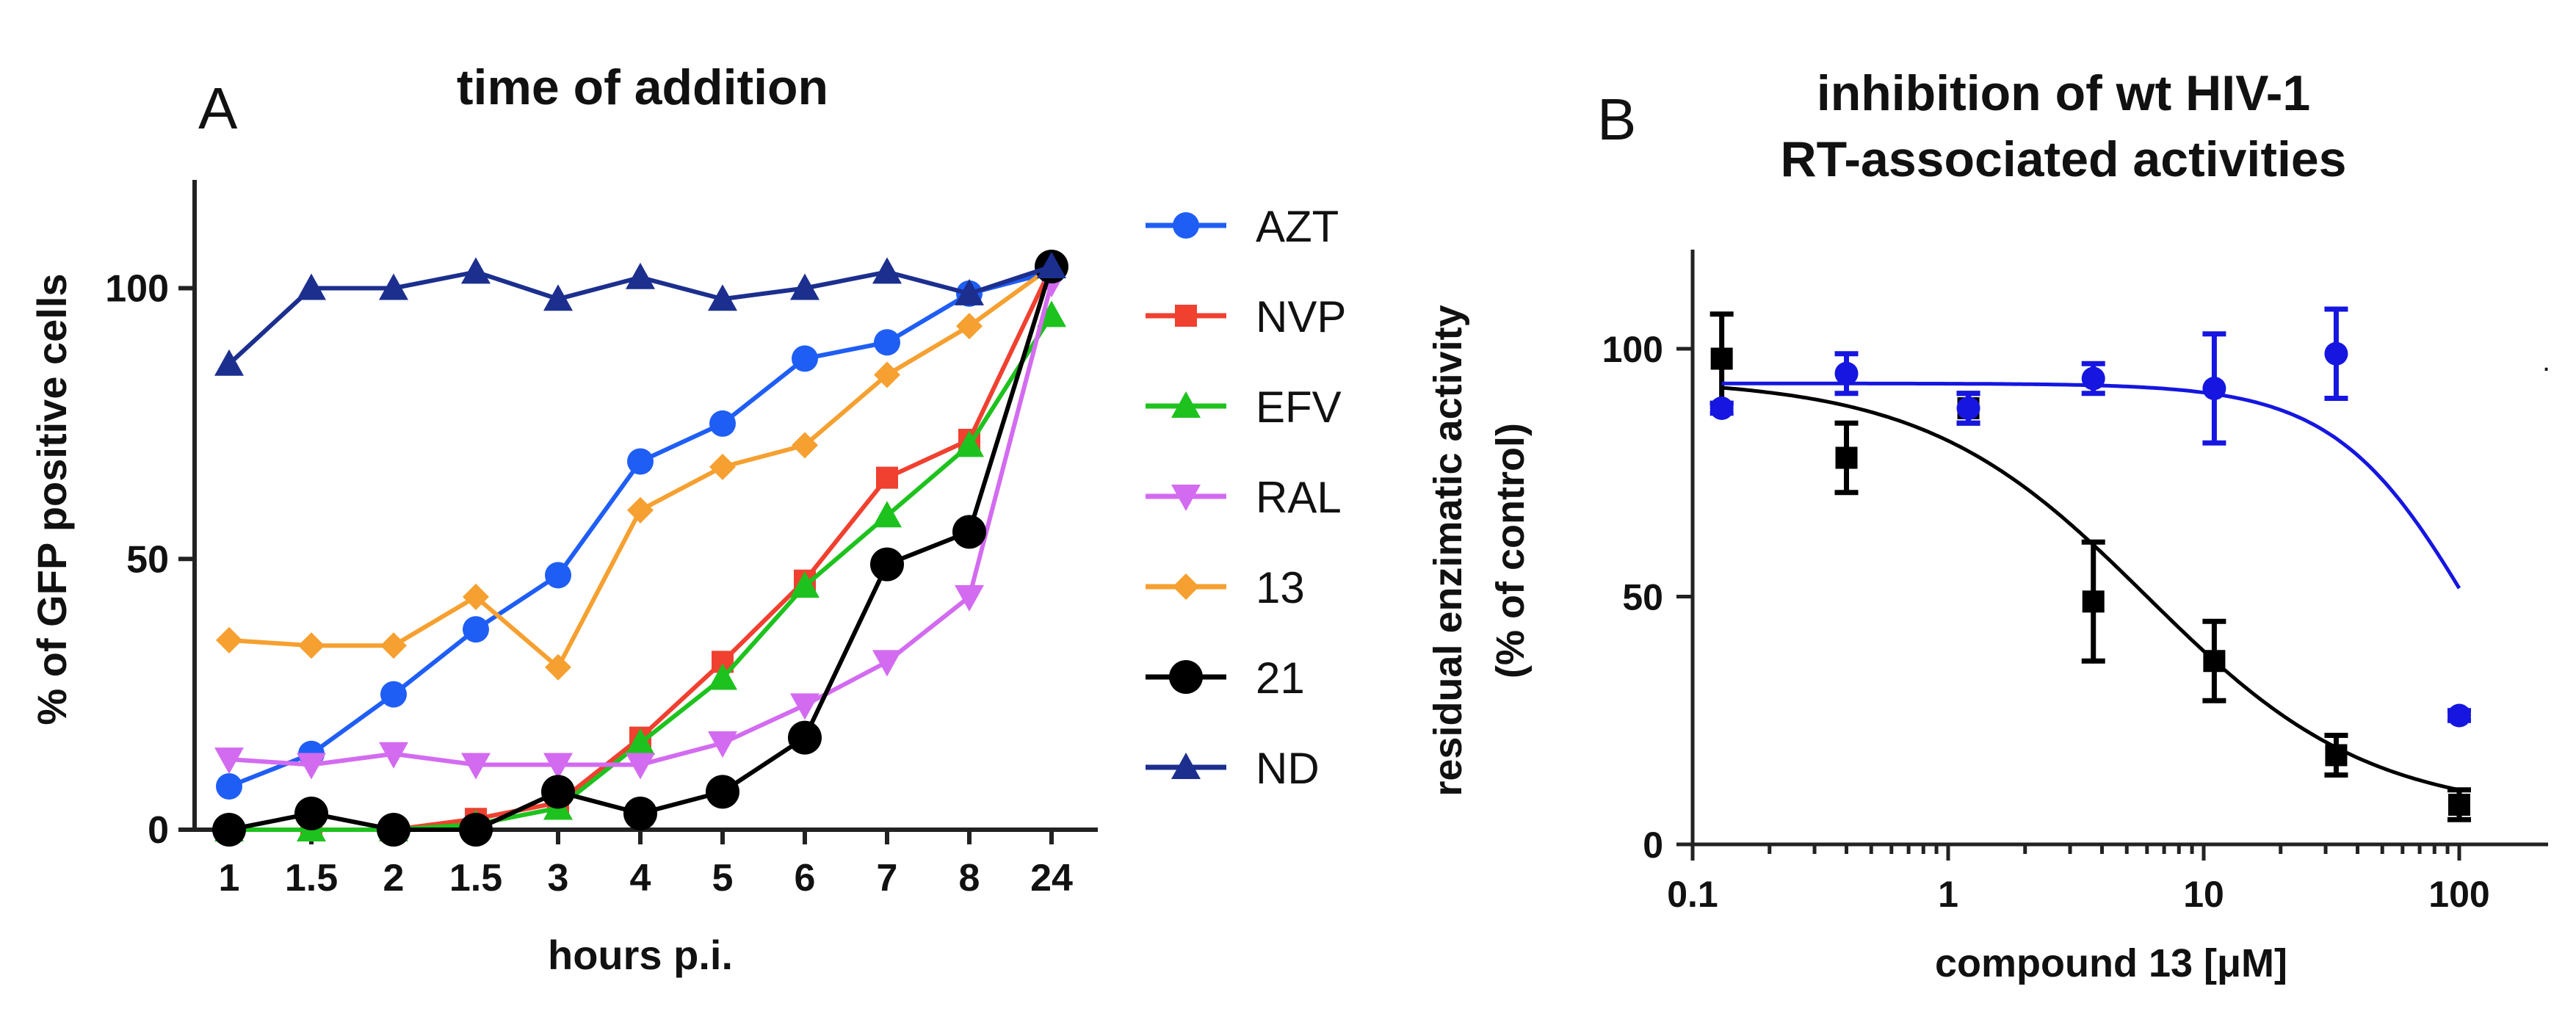  What do you see at coordinates (2203, 894) in the screenshot?
I see `x-tick-label: 10` at bounding box center [2203, 894].